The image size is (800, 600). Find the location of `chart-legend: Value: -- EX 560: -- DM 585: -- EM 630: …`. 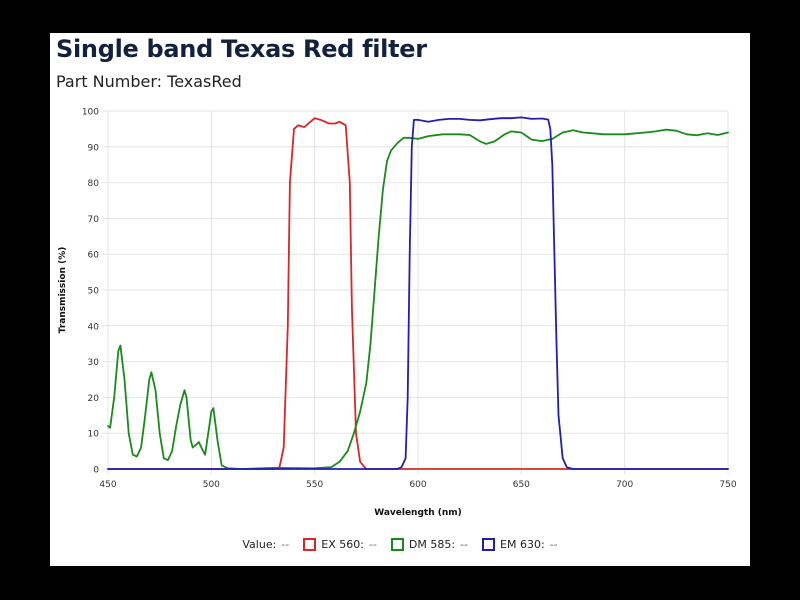

chart-legend: Value: -- EX 560: -- DM 585: -- EM 630: … is located at coordinates (400, 544).